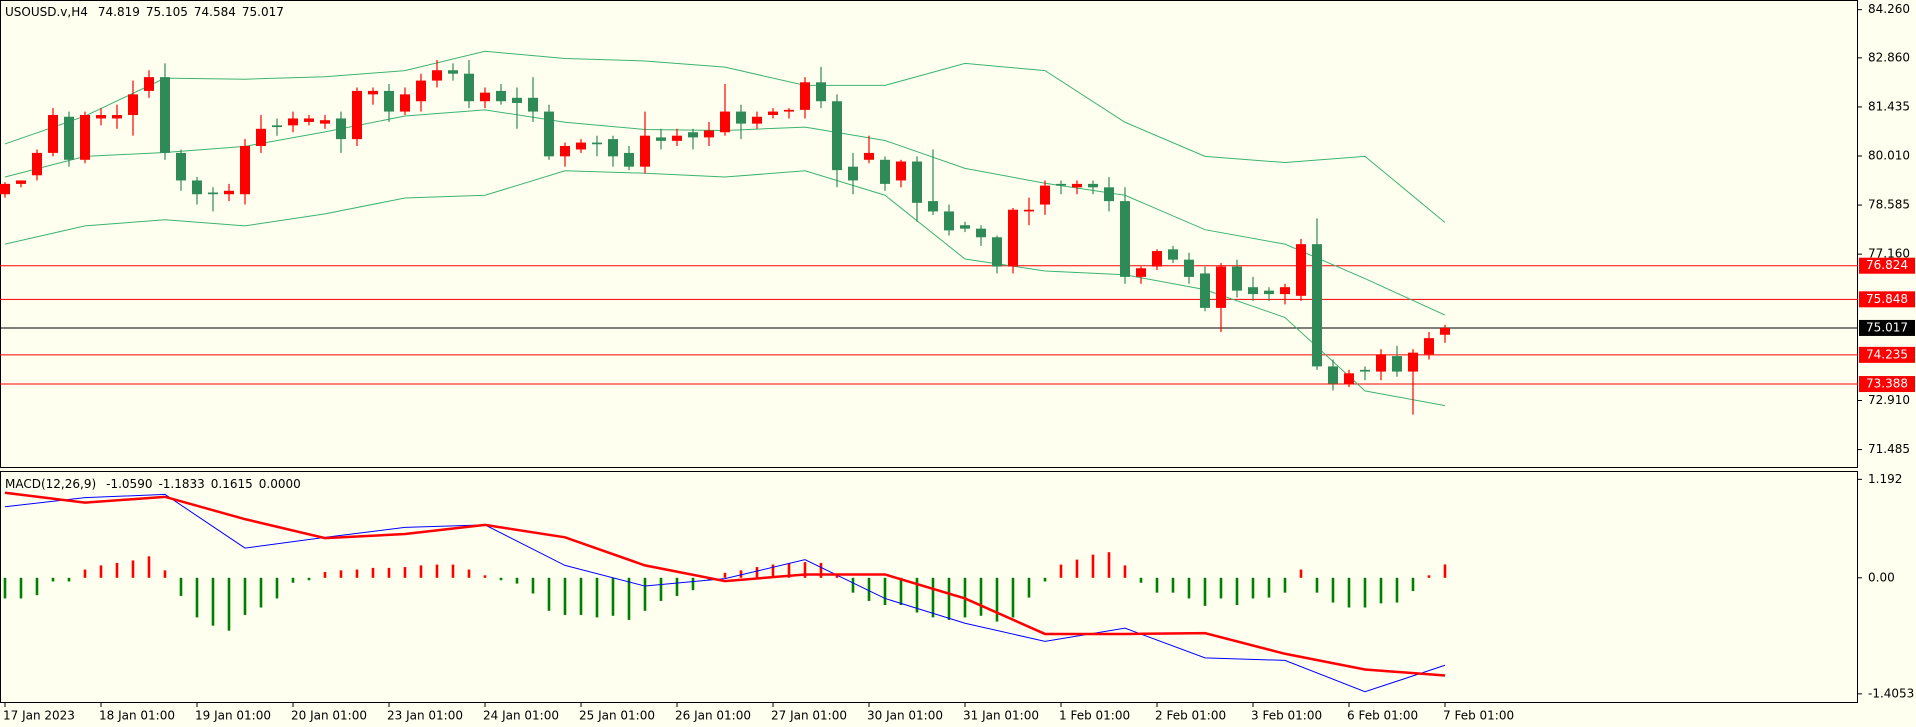  Describe the element at coordinates (425, 716) in the screenshot. I see `x-tick-label: 23 Jan 01:00` at that location.